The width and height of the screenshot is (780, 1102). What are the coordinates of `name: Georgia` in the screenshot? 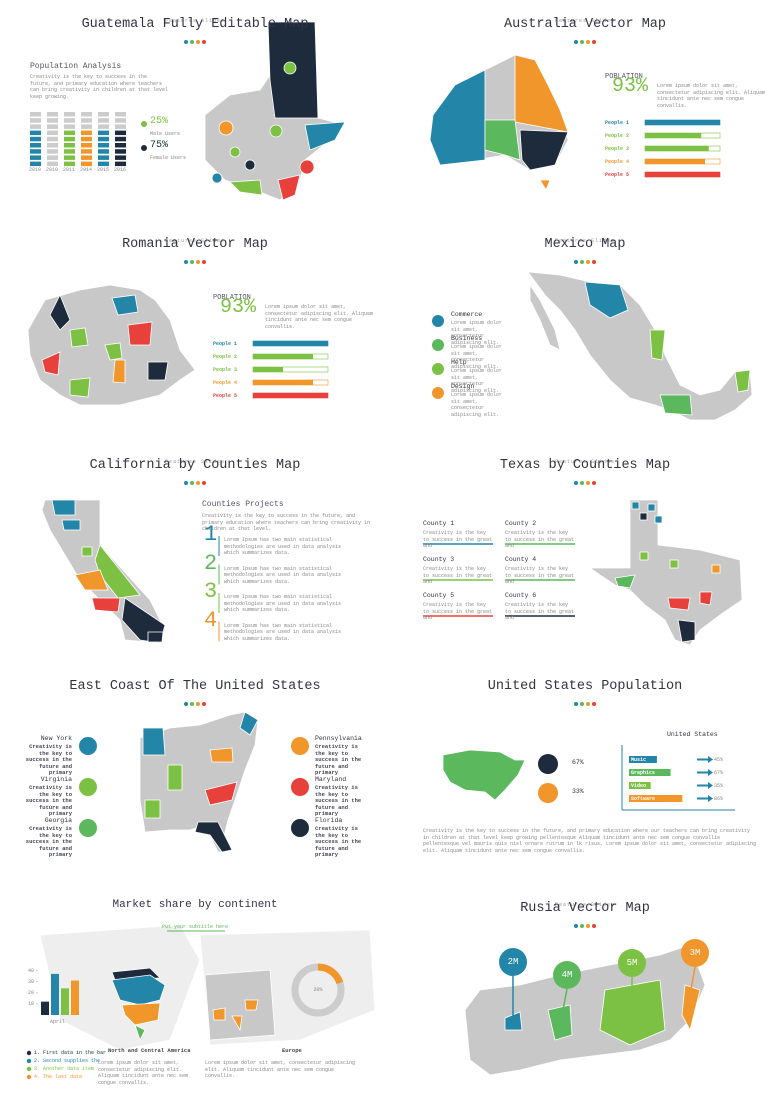 It's located at (58, 820).